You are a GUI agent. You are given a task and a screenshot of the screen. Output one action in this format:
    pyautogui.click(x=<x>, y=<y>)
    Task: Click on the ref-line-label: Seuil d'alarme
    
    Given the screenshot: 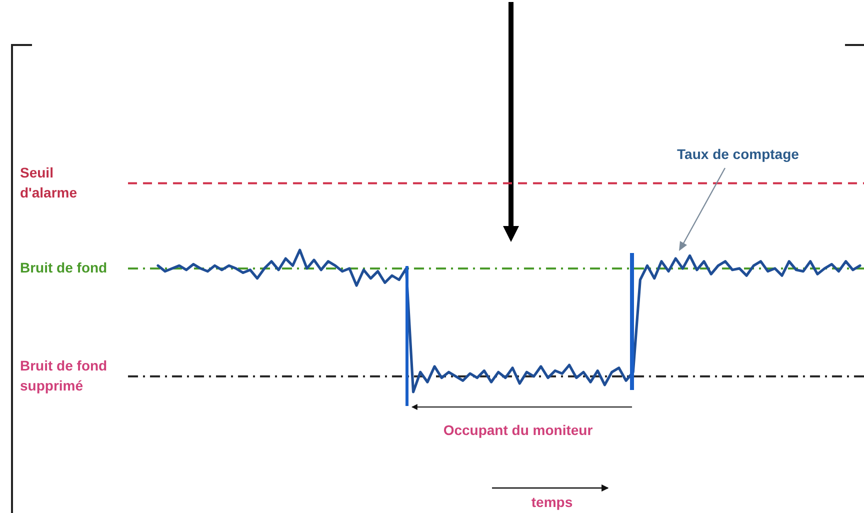 What is the action you would take?
    pyautogui.click(x=49, y=182)
    